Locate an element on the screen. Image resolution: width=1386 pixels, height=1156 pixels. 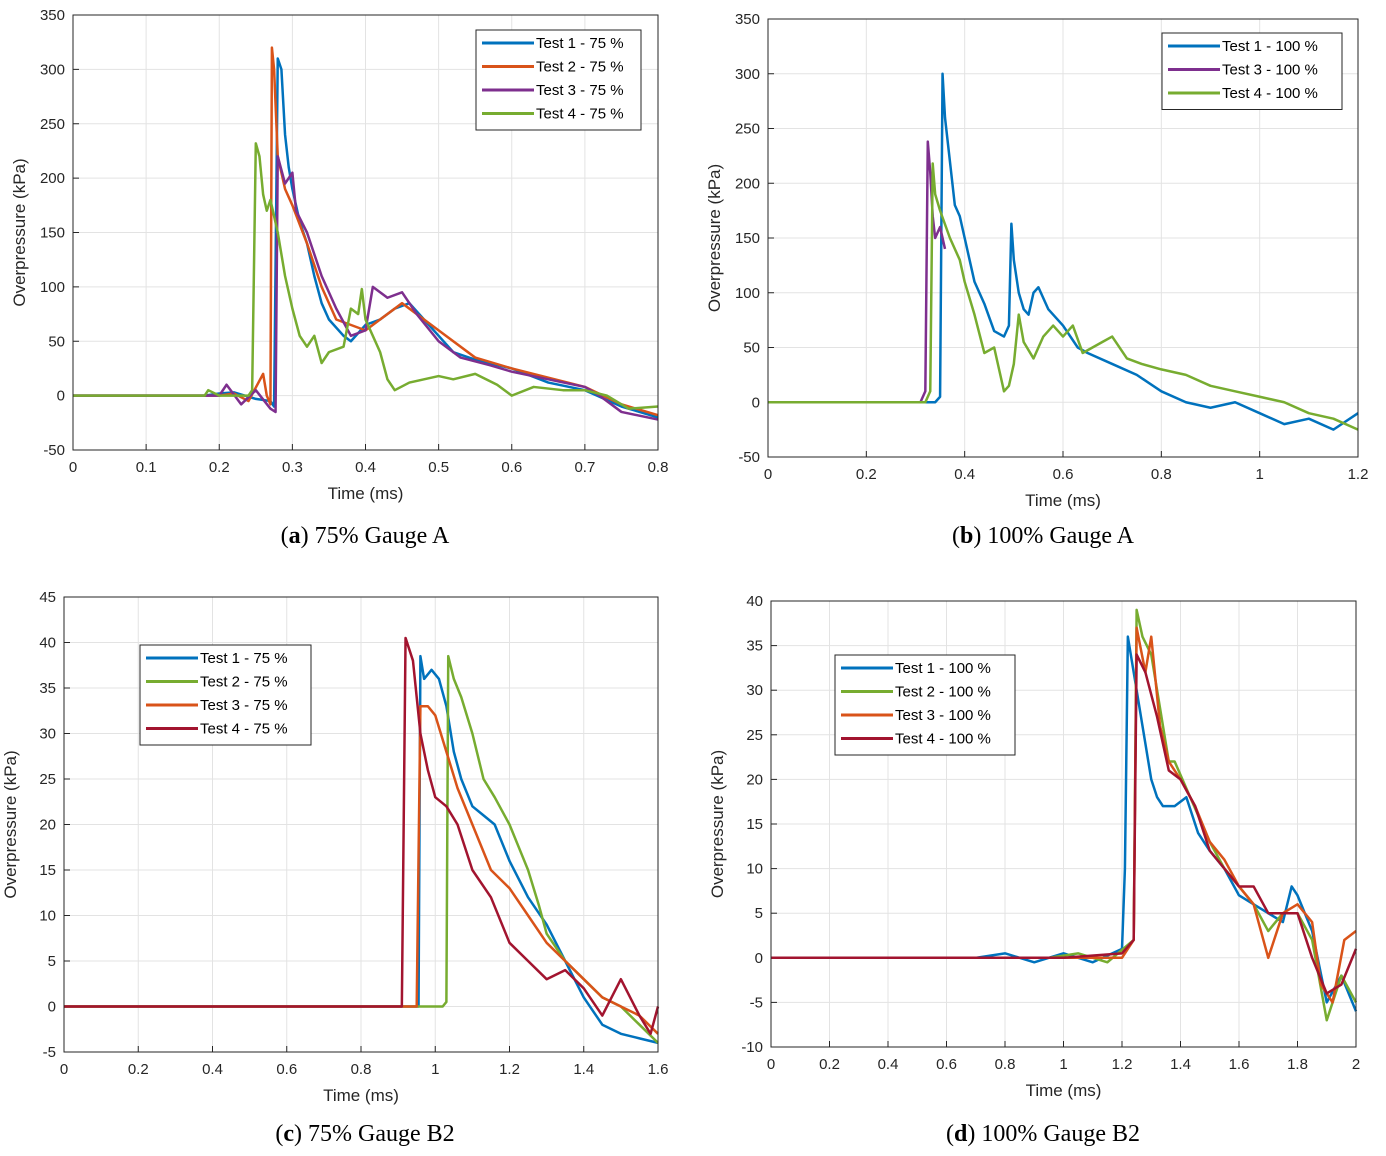
y-tick-label: 350 is located at coordinates (52, 15).